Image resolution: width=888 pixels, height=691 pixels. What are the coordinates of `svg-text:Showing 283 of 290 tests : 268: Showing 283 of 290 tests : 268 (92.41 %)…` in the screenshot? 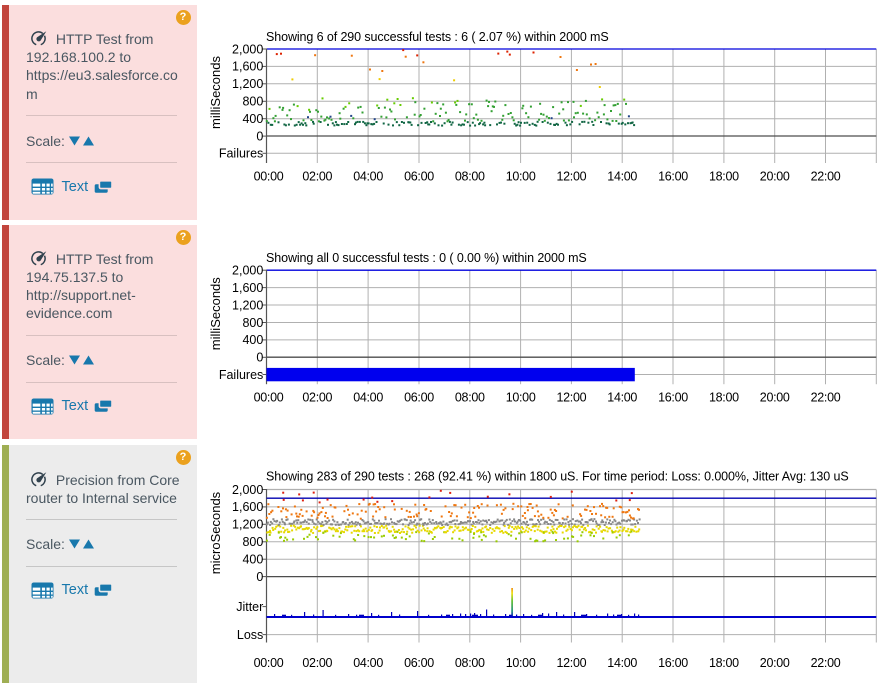 It's located at (557, 476).